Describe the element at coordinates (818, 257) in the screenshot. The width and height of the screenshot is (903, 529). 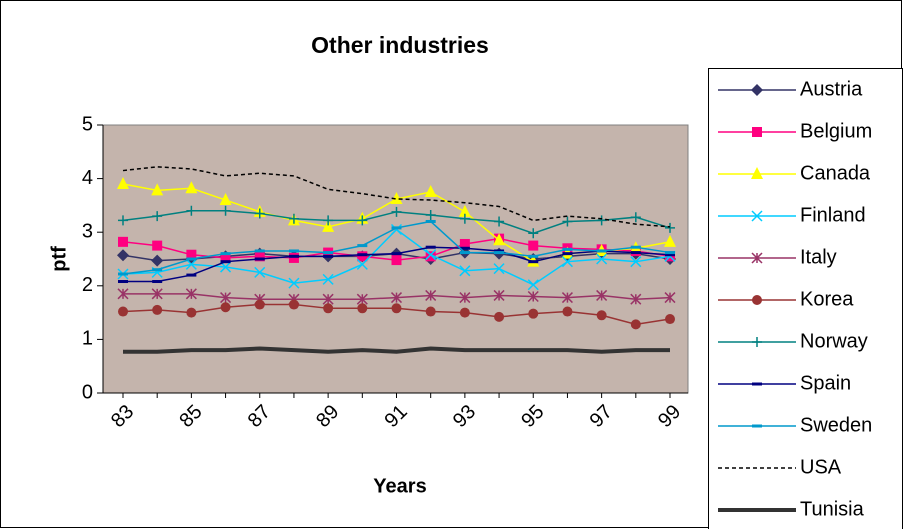
I see `legend-label: Italy` at that location.